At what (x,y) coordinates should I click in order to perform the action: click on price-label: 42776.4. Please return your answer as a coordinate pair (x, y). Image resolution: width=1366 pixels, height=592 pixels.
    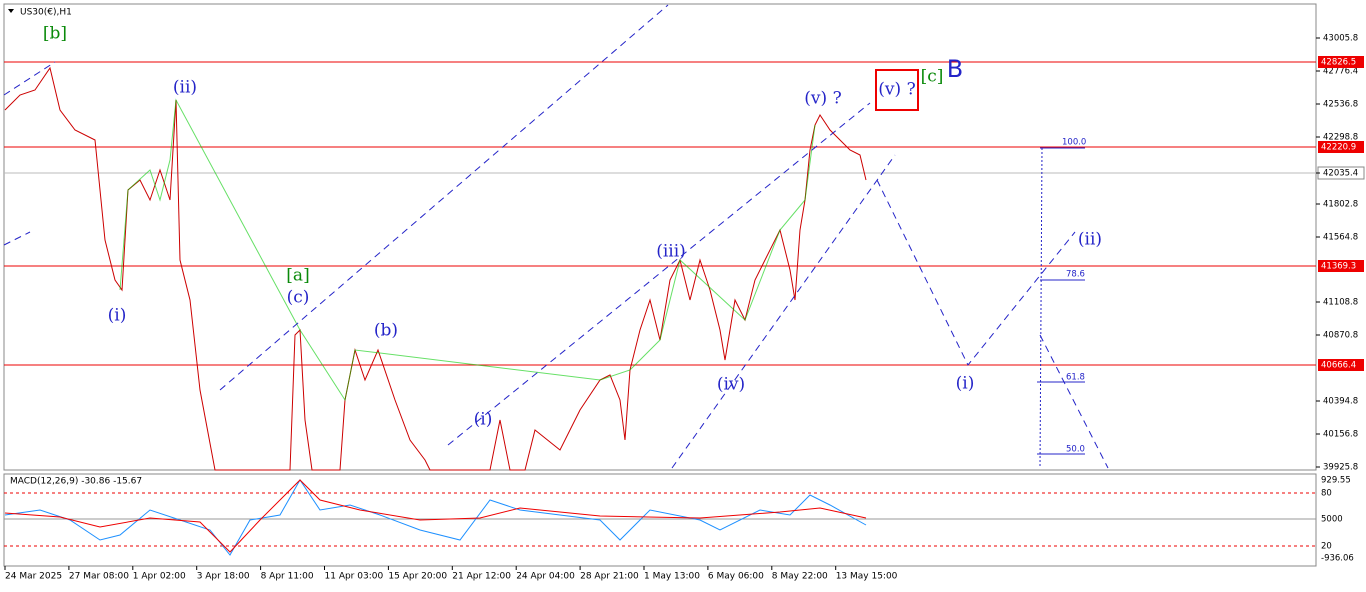
    Looking at the image, I should click on (1340, 72).